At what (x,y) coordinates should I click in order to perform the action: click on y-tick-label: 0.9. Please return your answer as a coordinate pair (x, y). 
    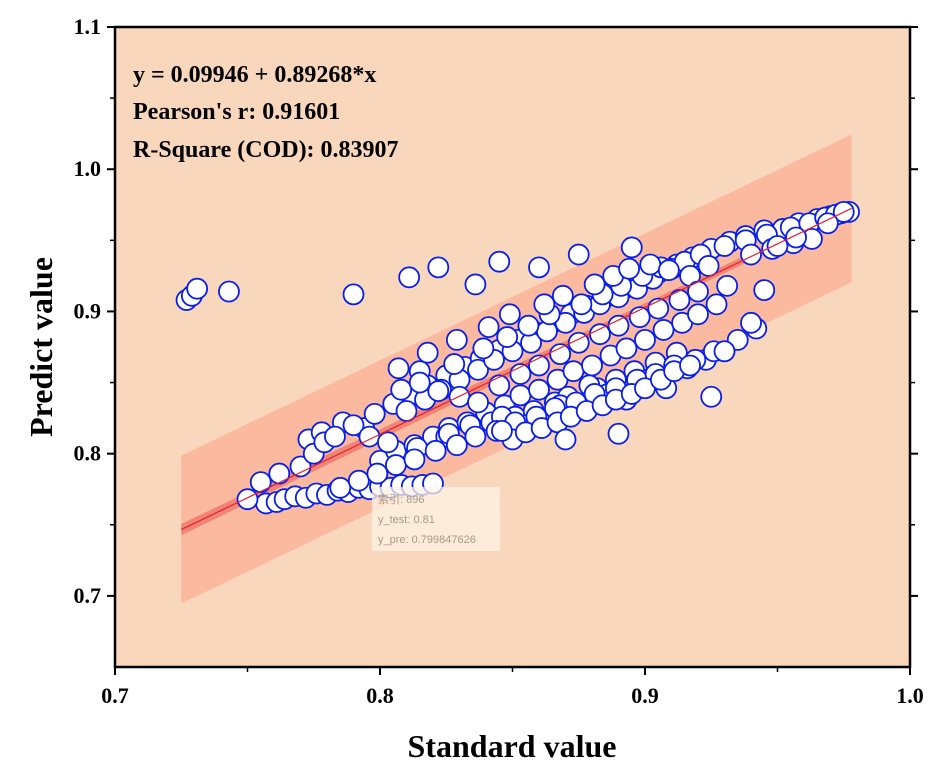
    Looking at the image, I should click on (88, 310).